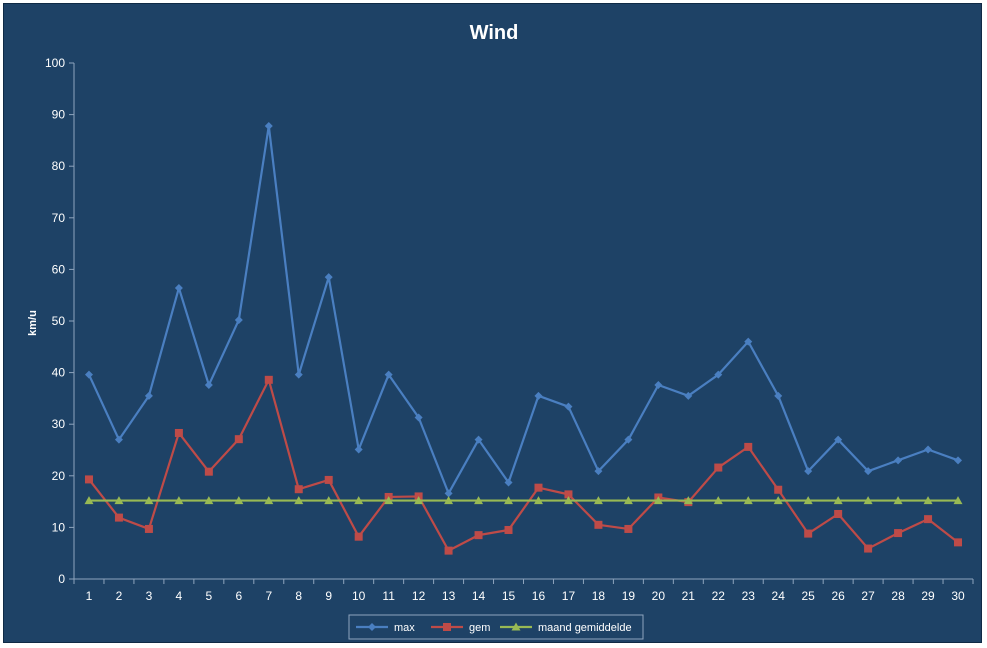 This screenshot has height=648, width=987. I want to click on x-tick-label: 13, so click(449, 596).